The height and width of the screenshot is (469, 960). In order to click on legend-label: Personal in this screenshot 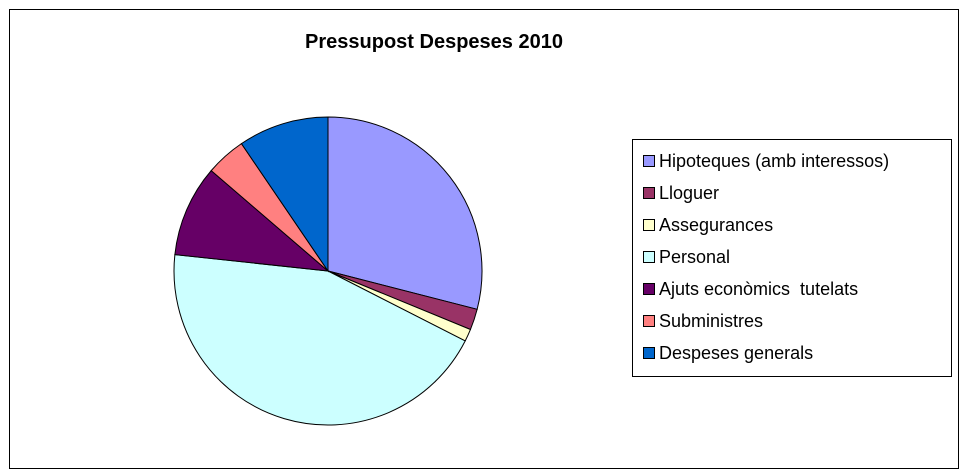, I will do `click(695, 256)`.